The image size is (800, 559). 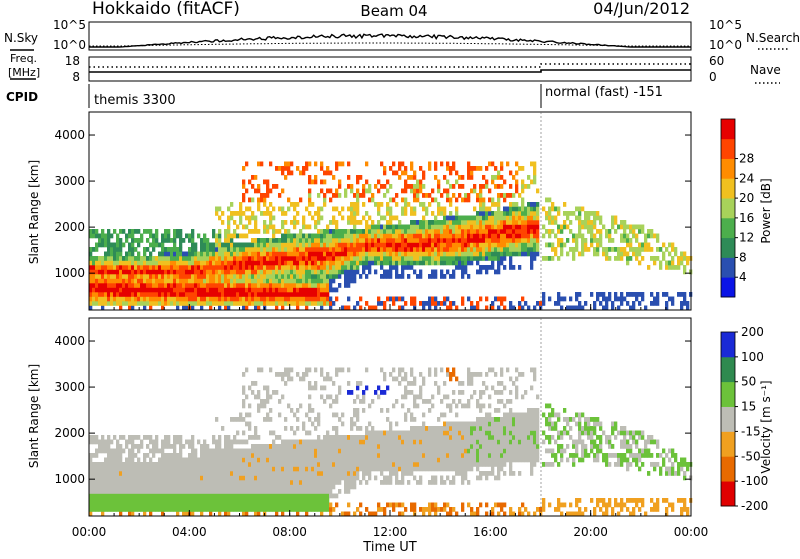 What do you see at coordinates (765, 70) in the screenshot?
I see `nave-label: Nave` at bounding box center [765, 70].